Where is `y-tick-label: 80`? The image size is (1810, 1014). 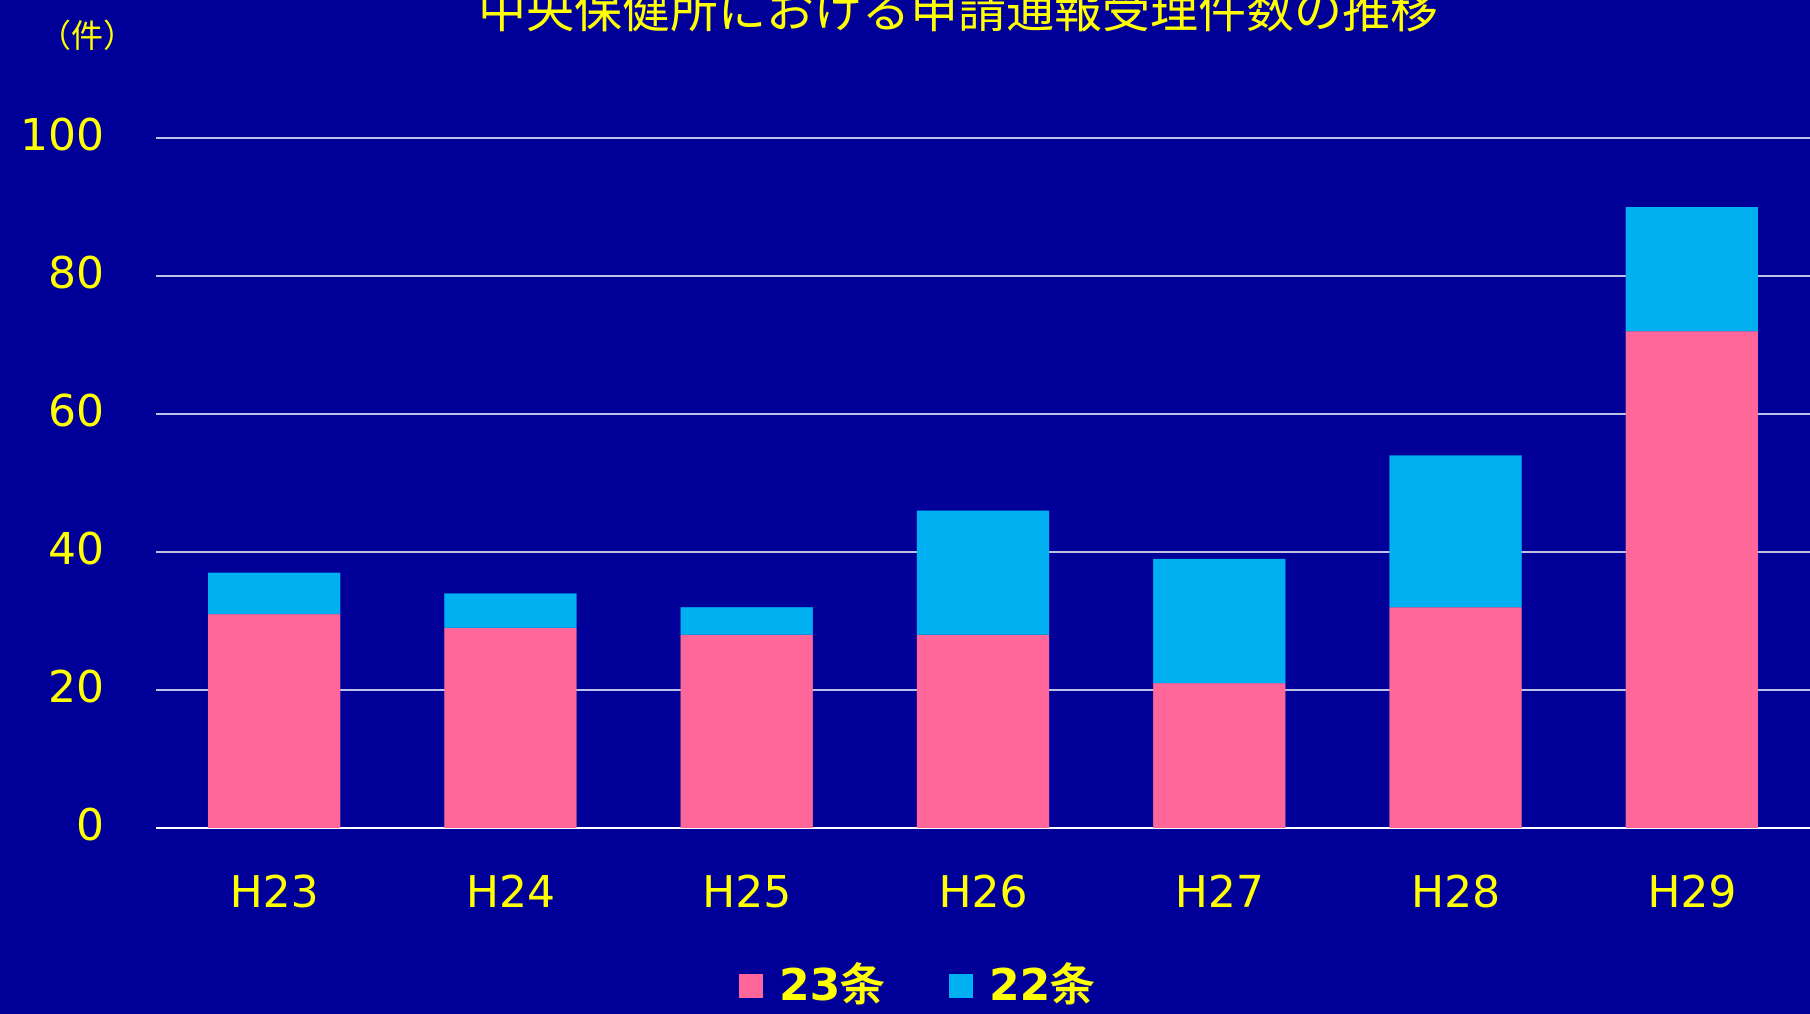 y-tick-label: 80 is located at coordinates (76, 273).